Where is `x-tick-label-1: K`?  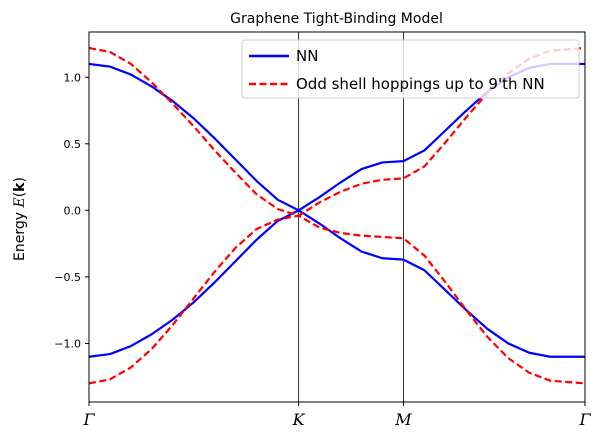 x-tick-label-1: K is located at coordinates (299, 419).